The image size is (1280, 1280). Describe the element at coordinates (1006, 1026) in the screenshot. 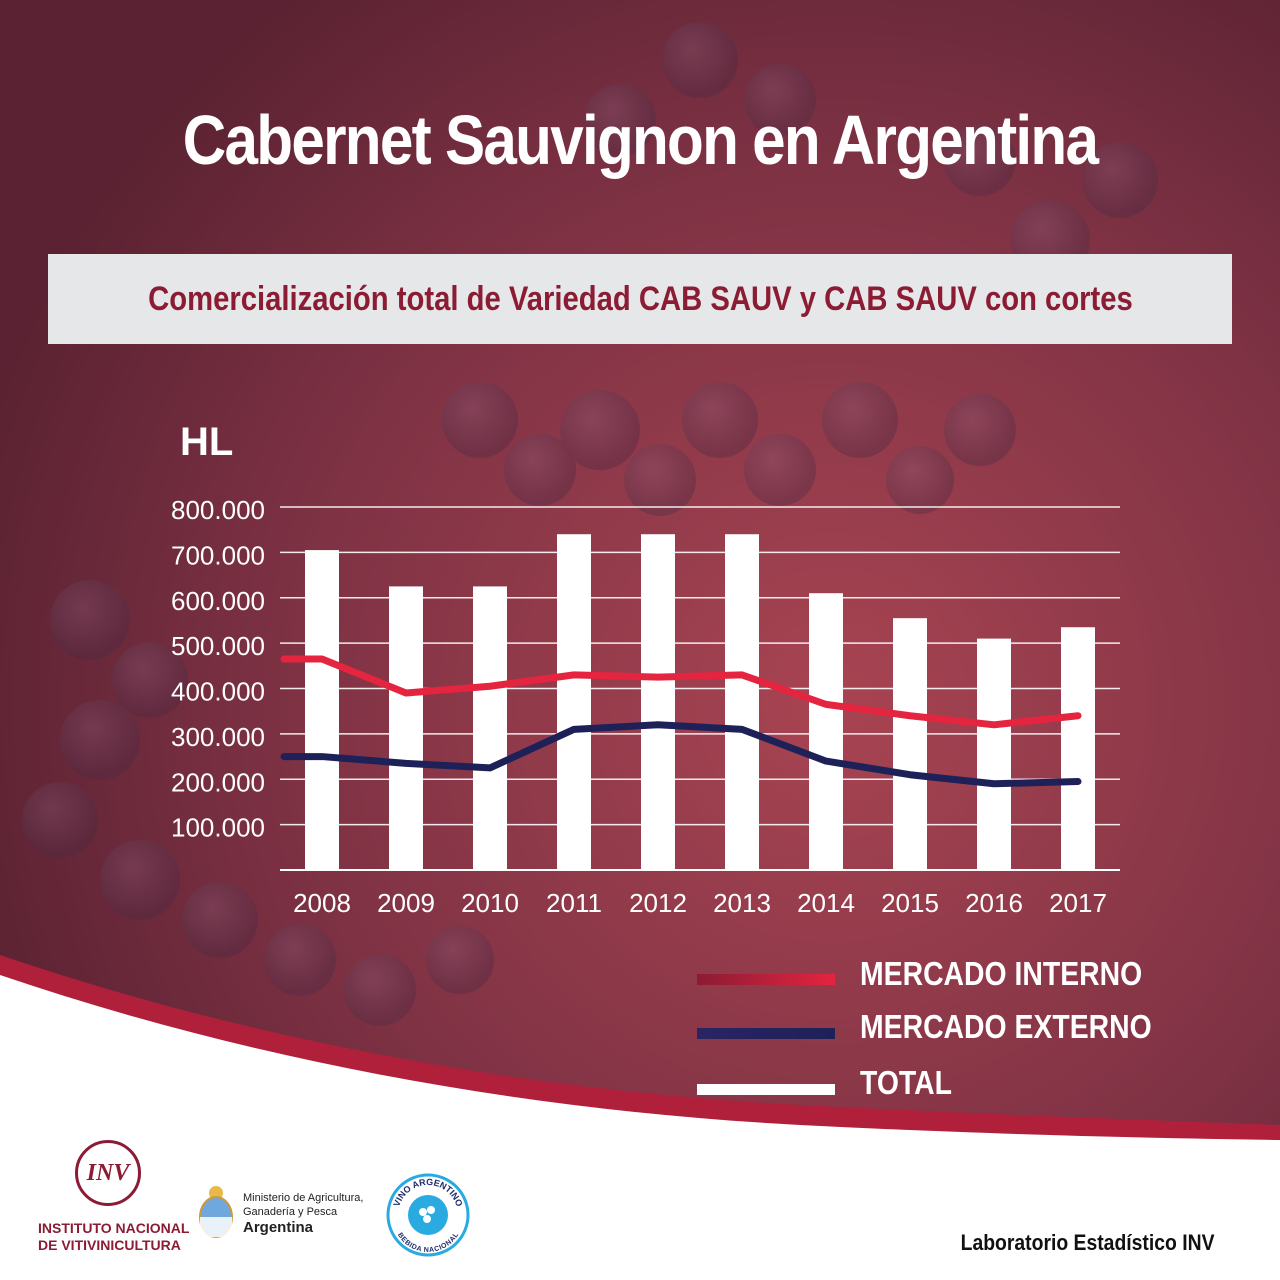

I see `legend-label-externo: MERCADO EXTERNO` at that location.